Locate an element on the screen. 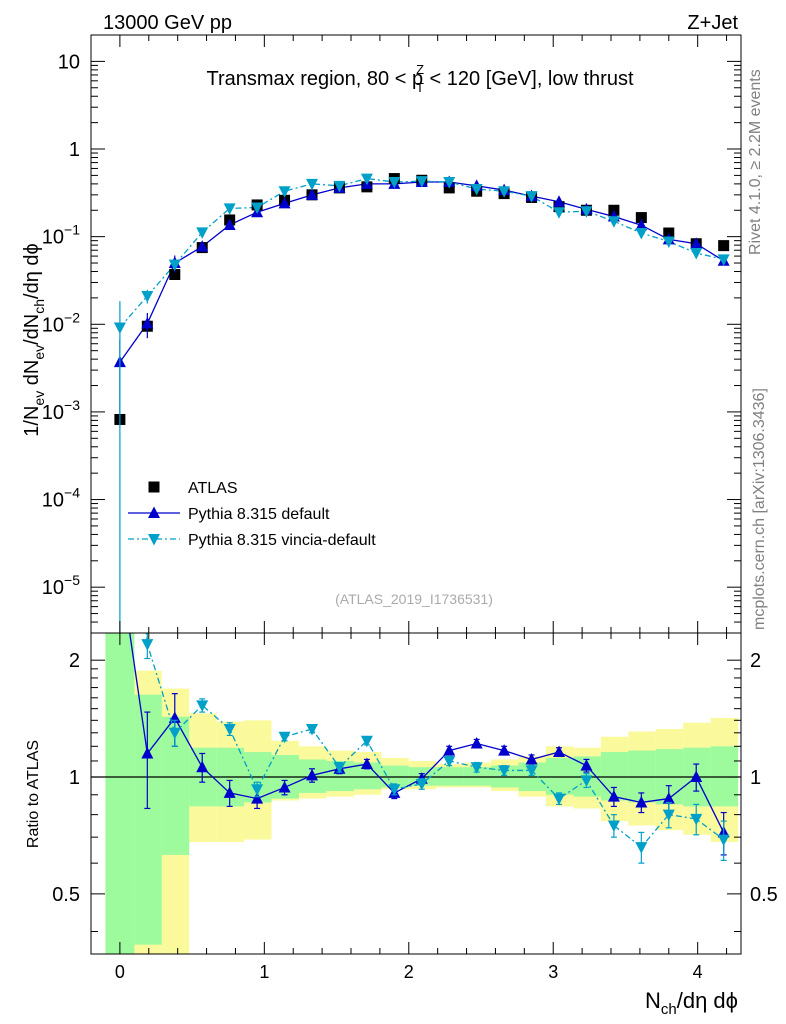  x-tick-label: 3 is located at coordinates (553, 972).